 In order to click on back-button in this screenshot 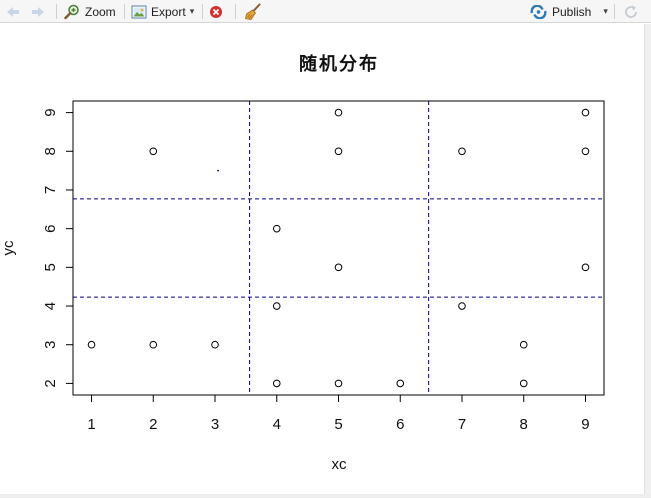, I will do `click(13, 11)`.